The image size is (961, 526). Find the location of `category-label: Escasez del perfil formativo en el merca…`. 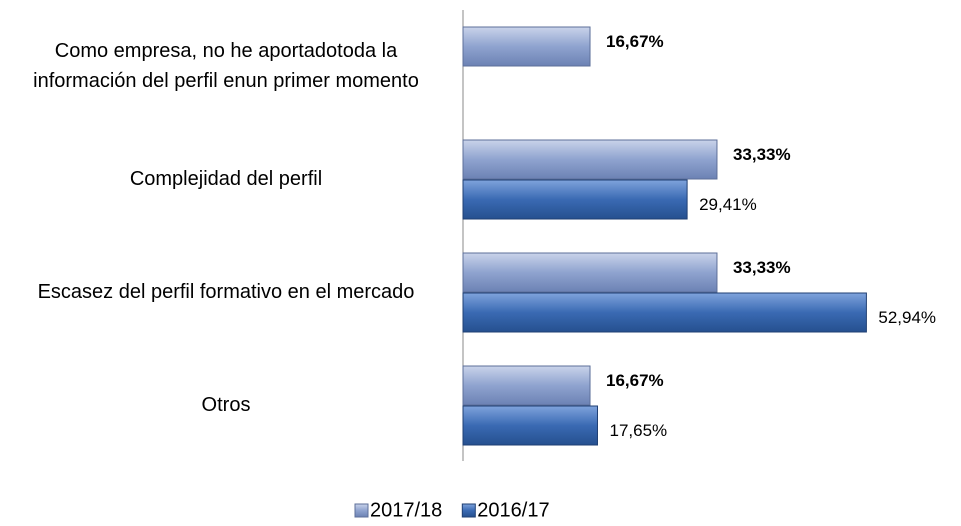

category-label: Escasez del perfil formativo en el merca… is located at coordinates (226, 292).